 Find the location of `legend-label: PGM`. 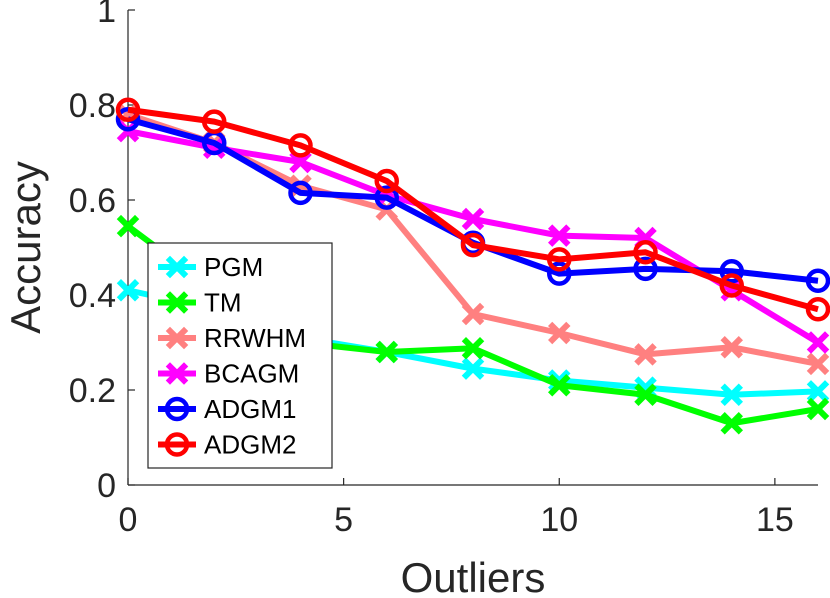

legend-label: PGM is located at coordinates (233, 267).